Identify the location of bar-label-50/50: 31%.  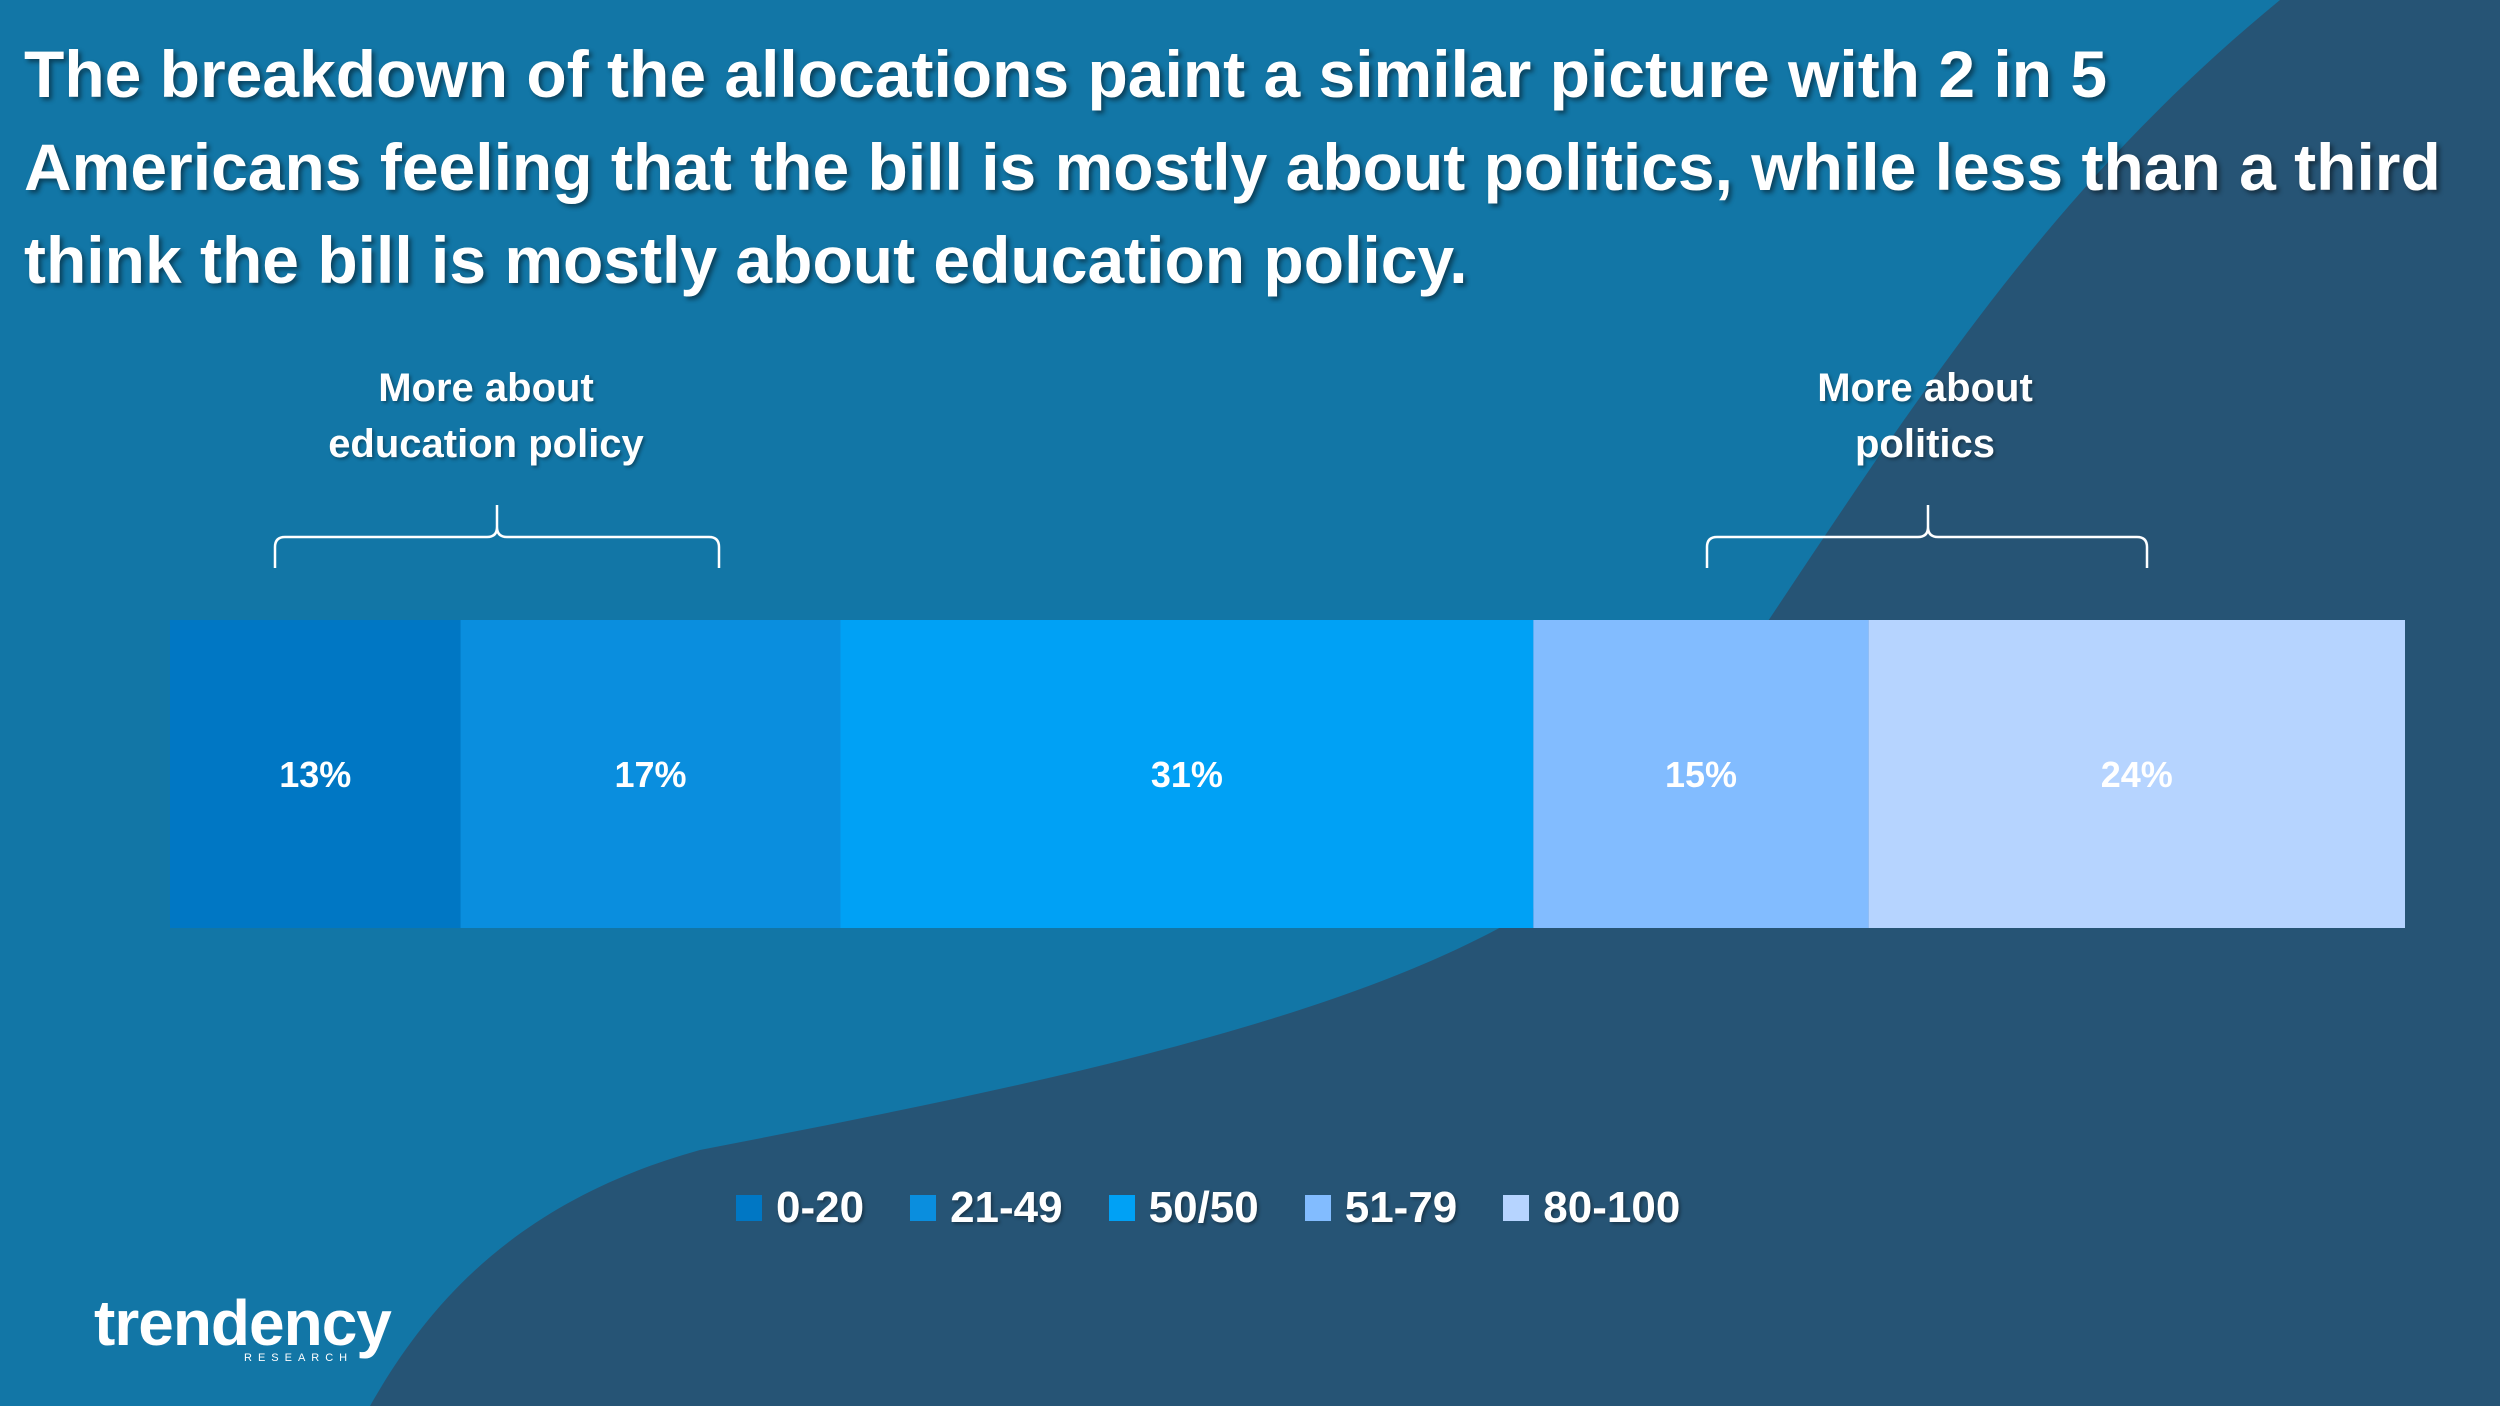
(1187, 774).